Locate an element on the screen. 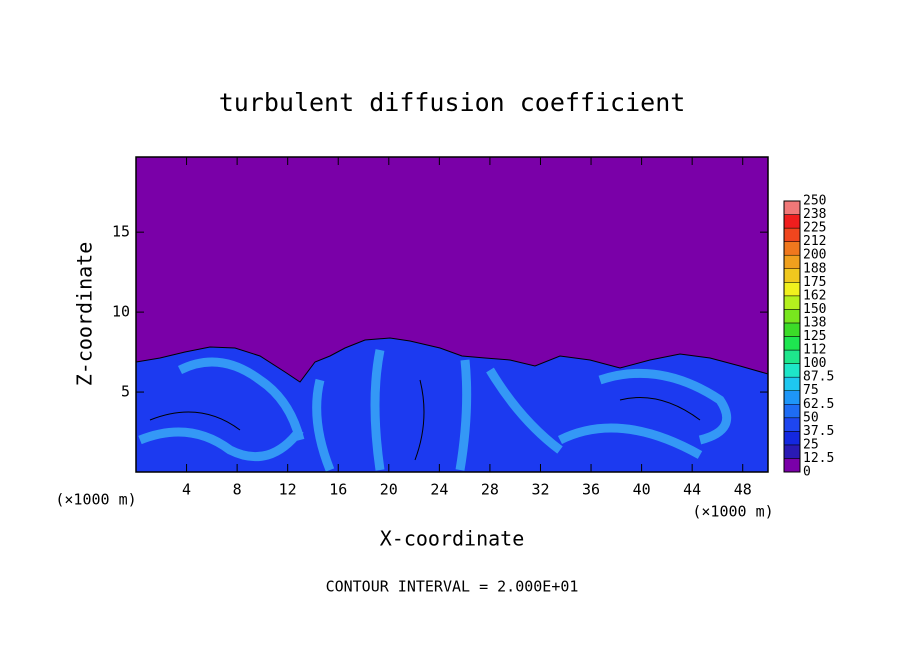 The width and height of the screenshot is (904, 654). colorbar-label: 250 is located at coordinates (814, 201).